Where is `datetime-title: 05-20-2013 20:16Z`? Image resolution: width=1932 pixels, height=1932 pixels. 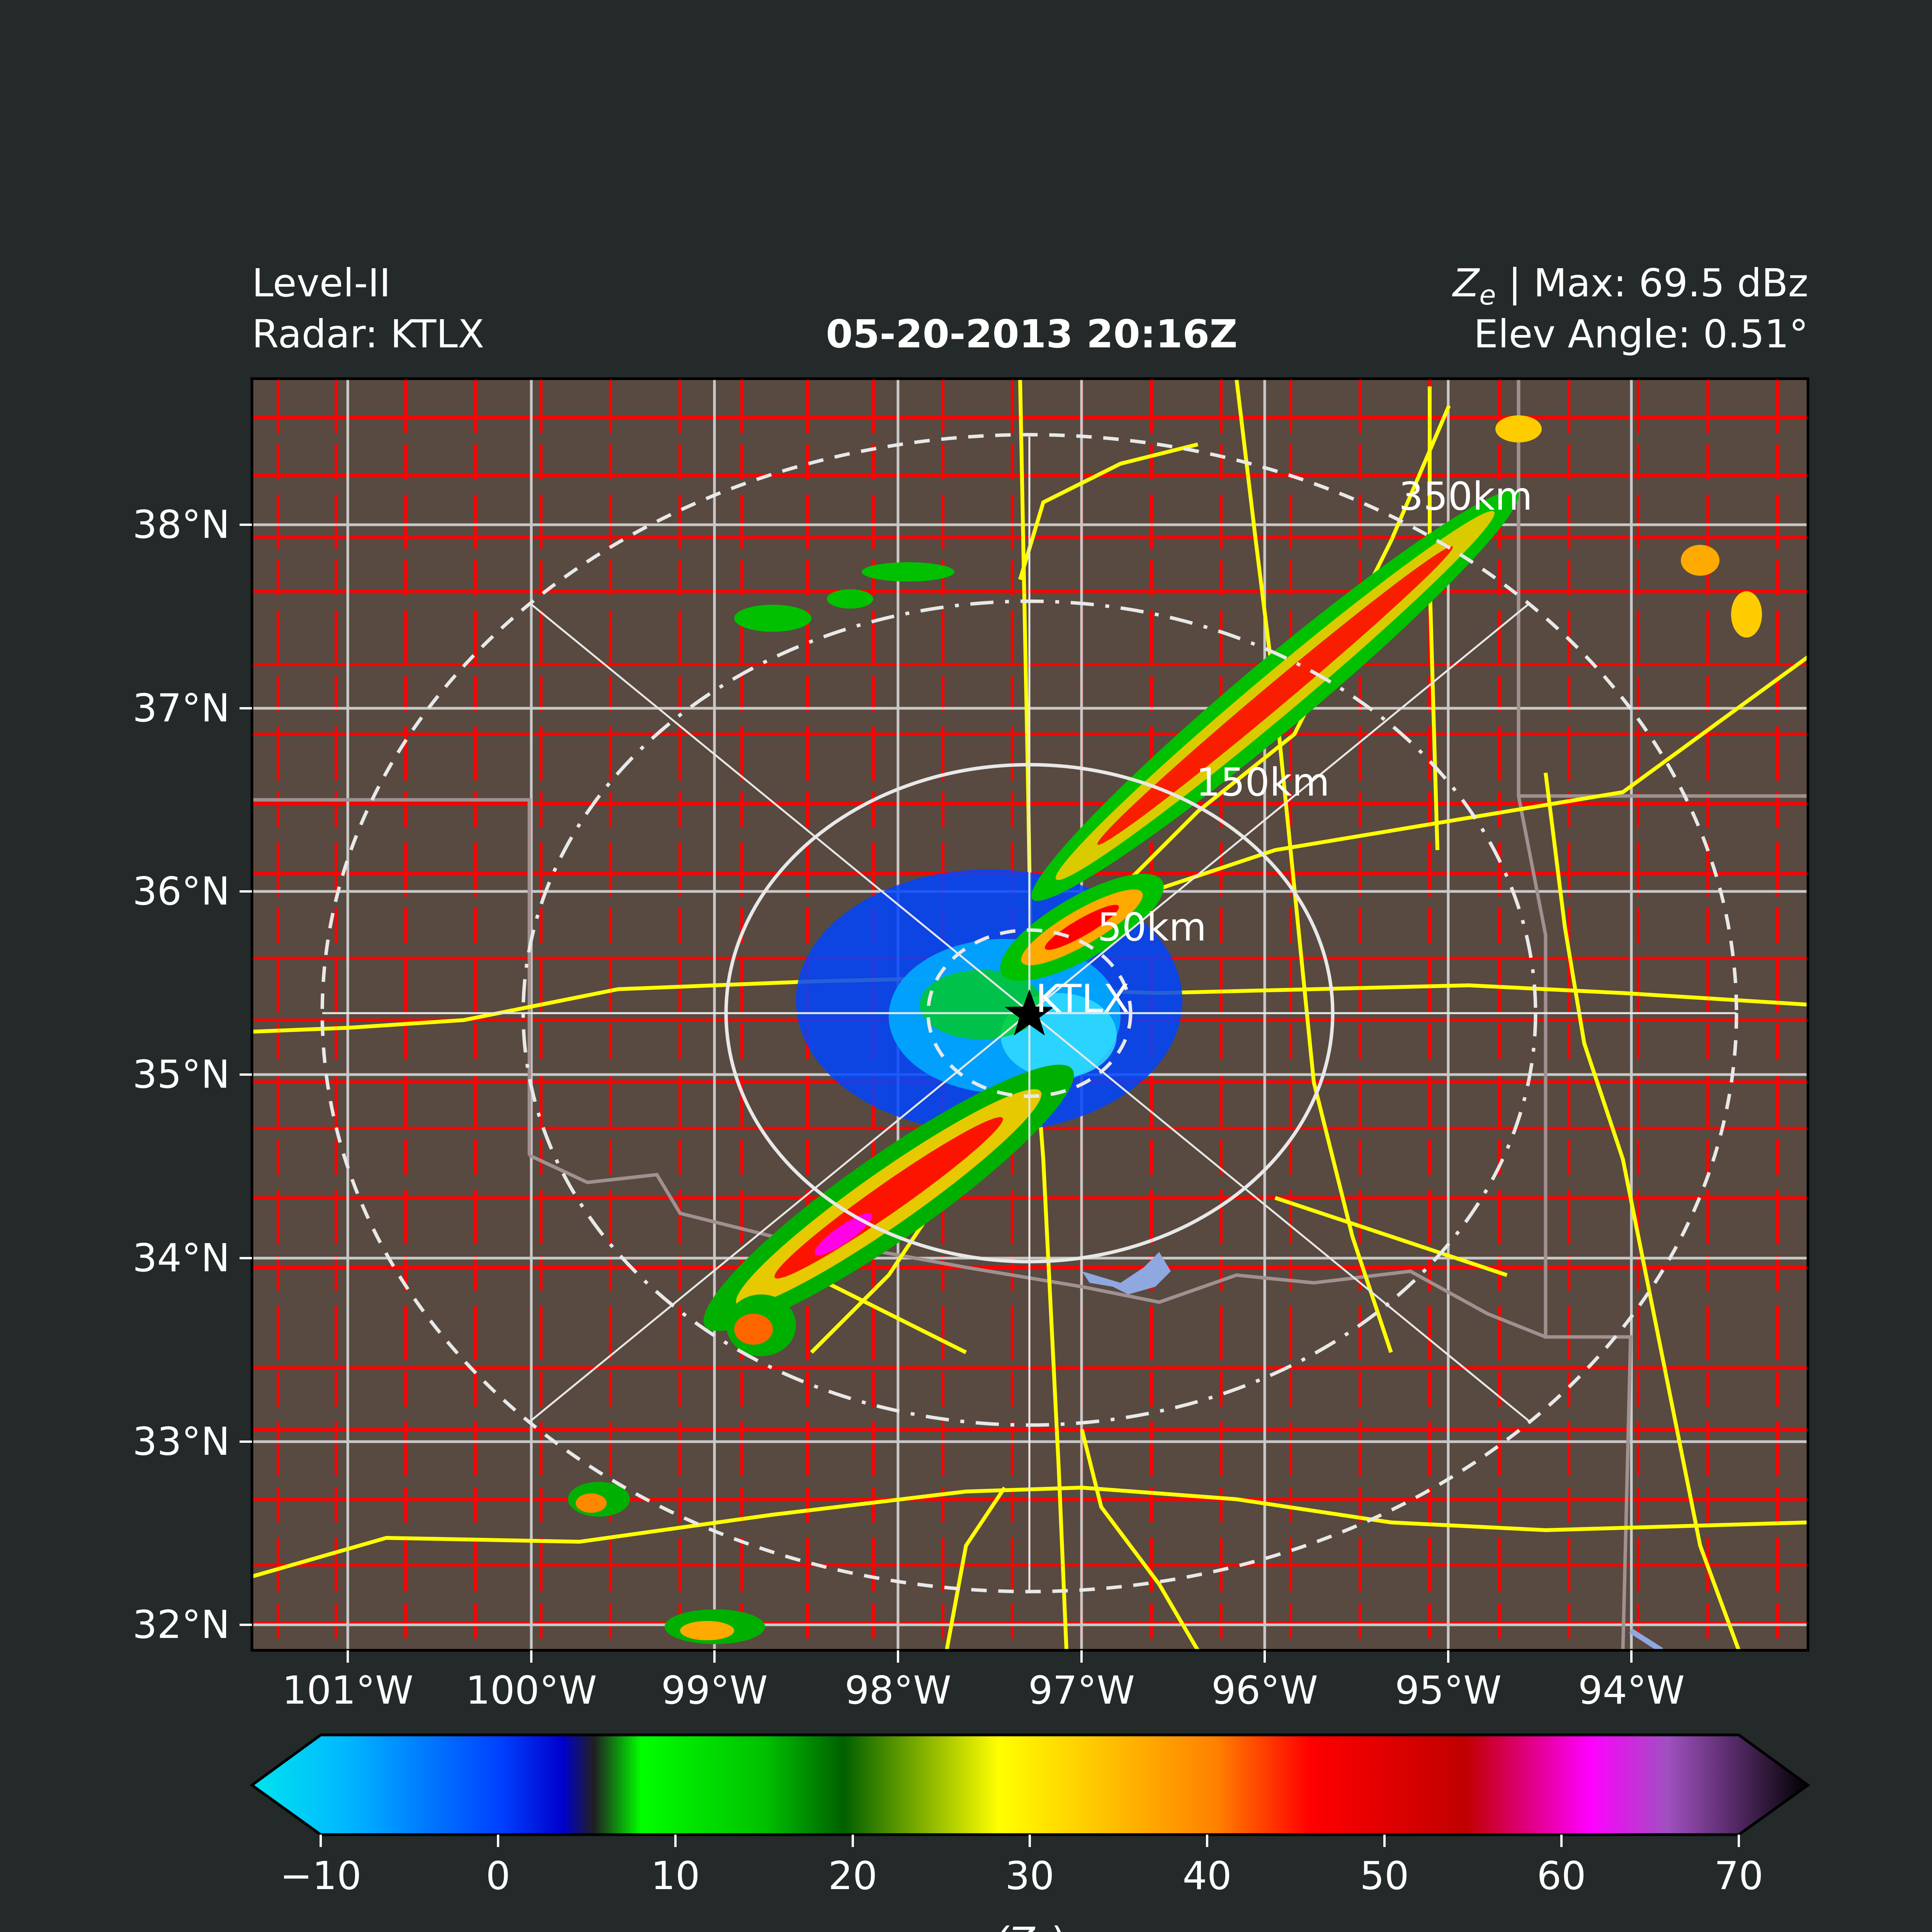 datetime-title: 05-20-2013 20:16Z is located at coordinates (1032, 334).